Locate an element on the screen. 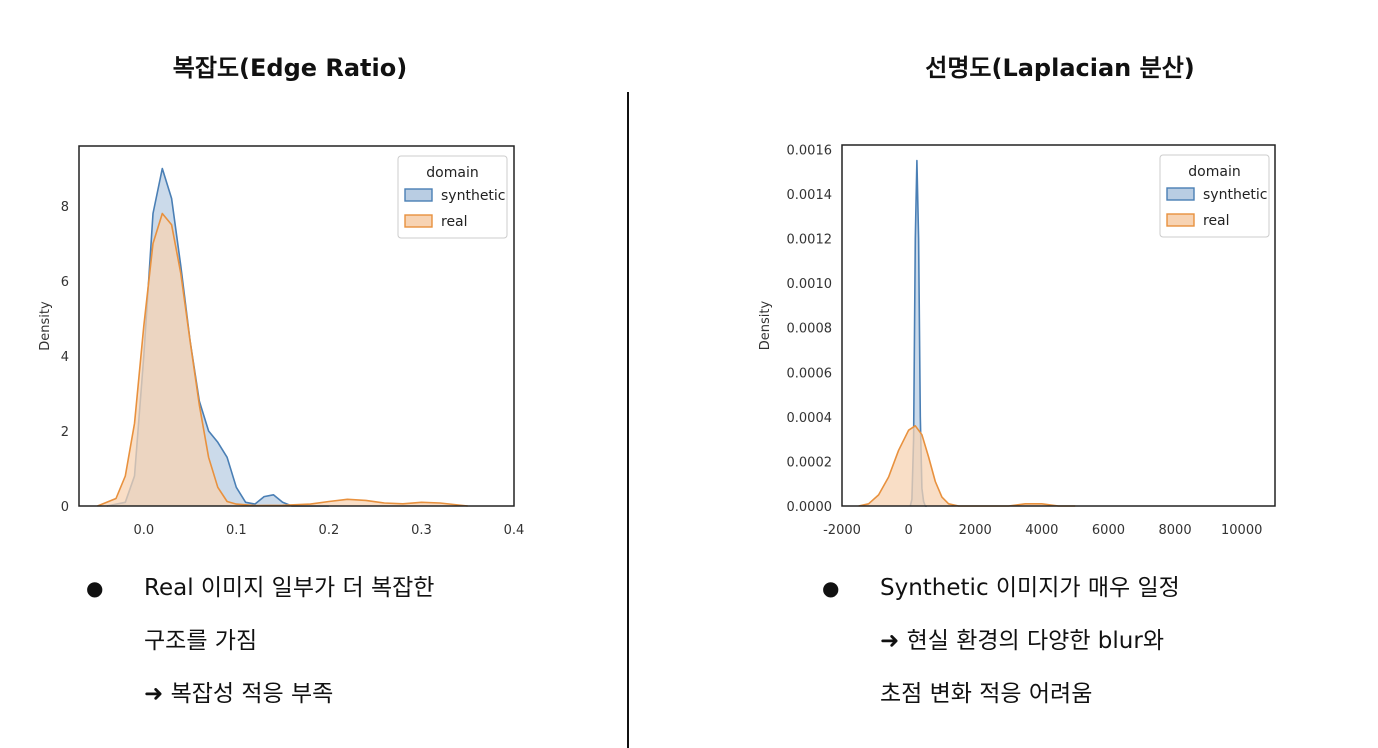 This screenshot has width=1378, height=748. y-tick-label: 0.0000 is located at coordinates (810, 507).